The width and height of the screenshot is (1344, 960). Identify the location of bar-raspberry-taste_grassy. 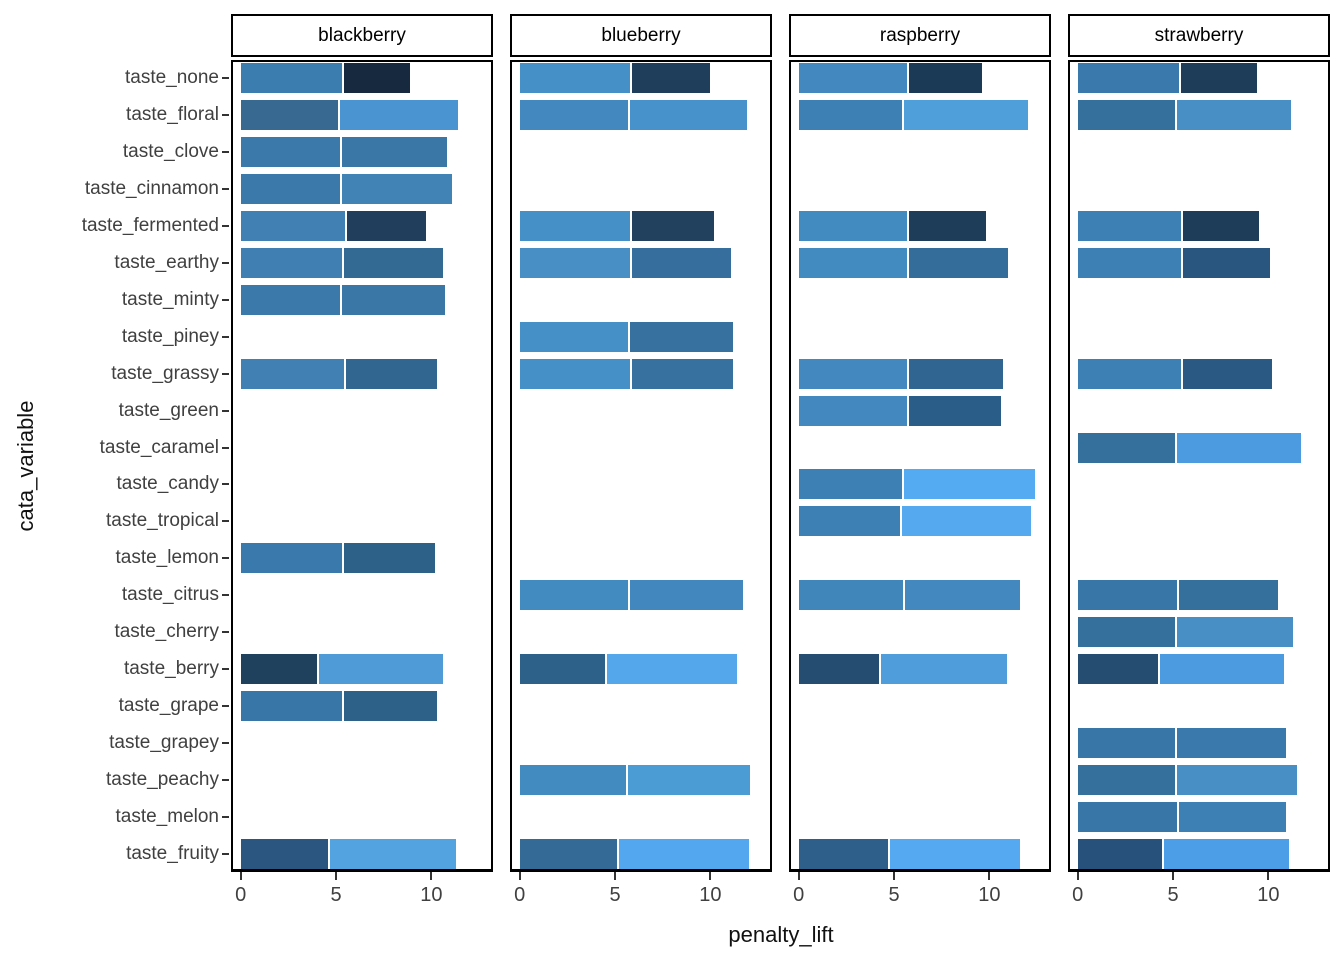
(900, 373).